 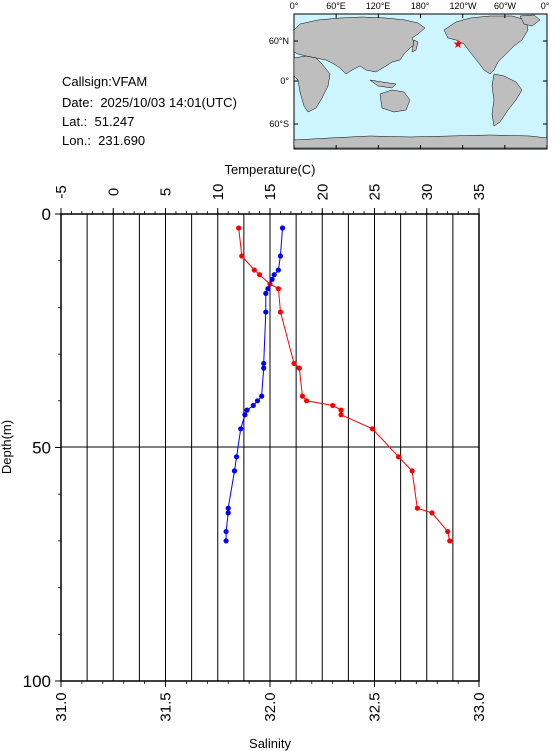 I want to click on land-greenland, so click(x=530, y=20).